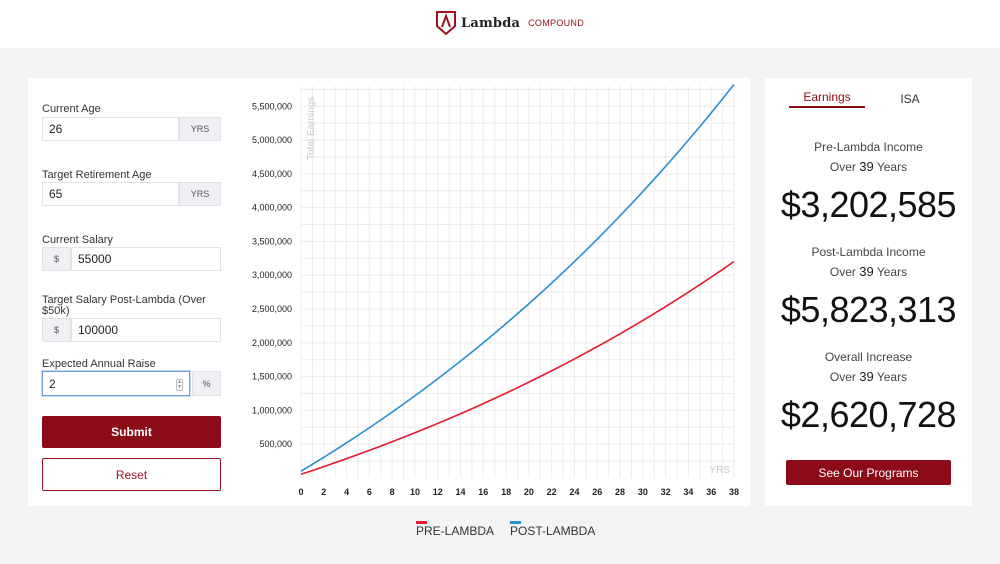  I want to click on brand-logo: Lambda COMPOUND, so click(510, 23).